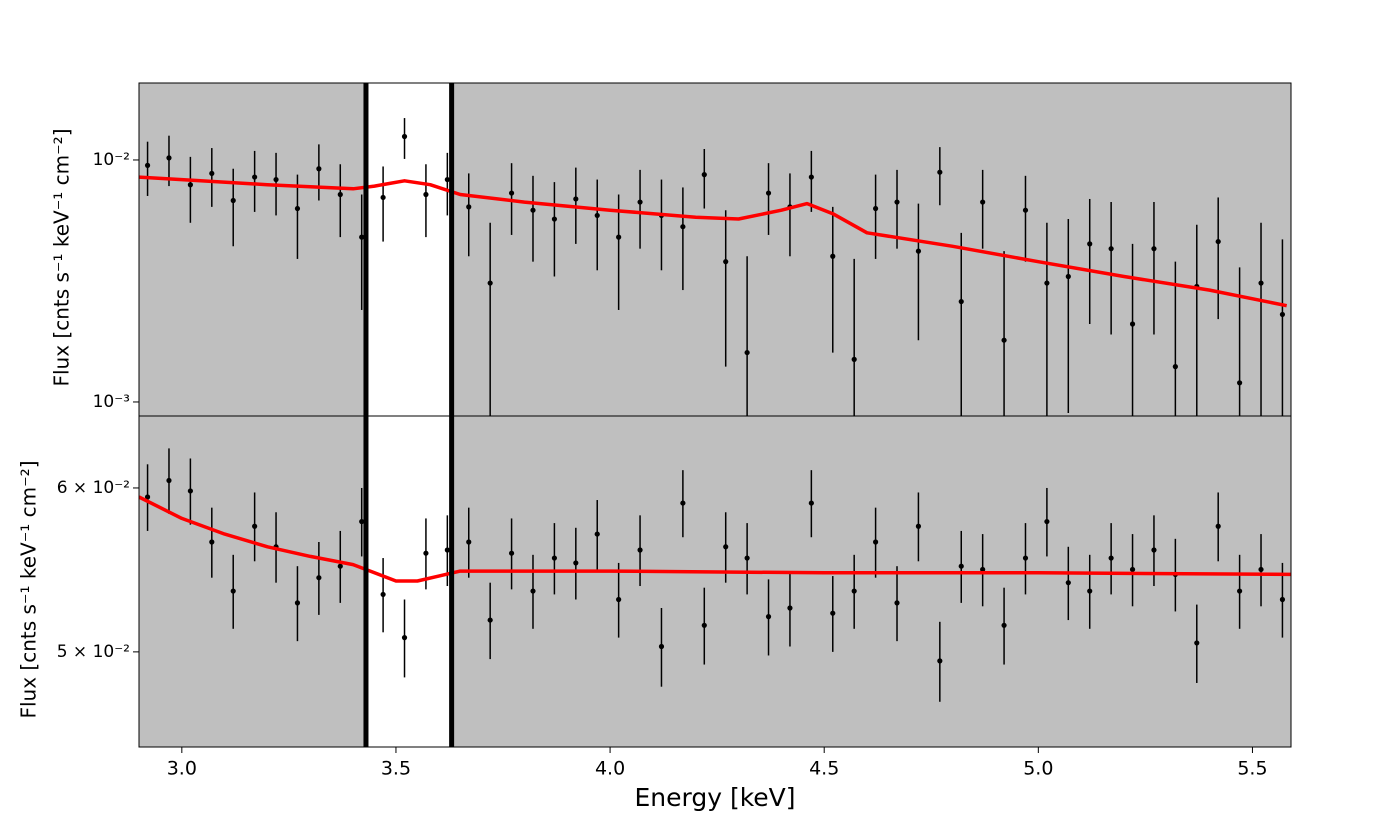 This screenshot has height=831, width=1385. What do you see at coordinates (396, 769) in the screenshot?
I see `x-tick-label: 3.5` at bounding box center [396, 769].